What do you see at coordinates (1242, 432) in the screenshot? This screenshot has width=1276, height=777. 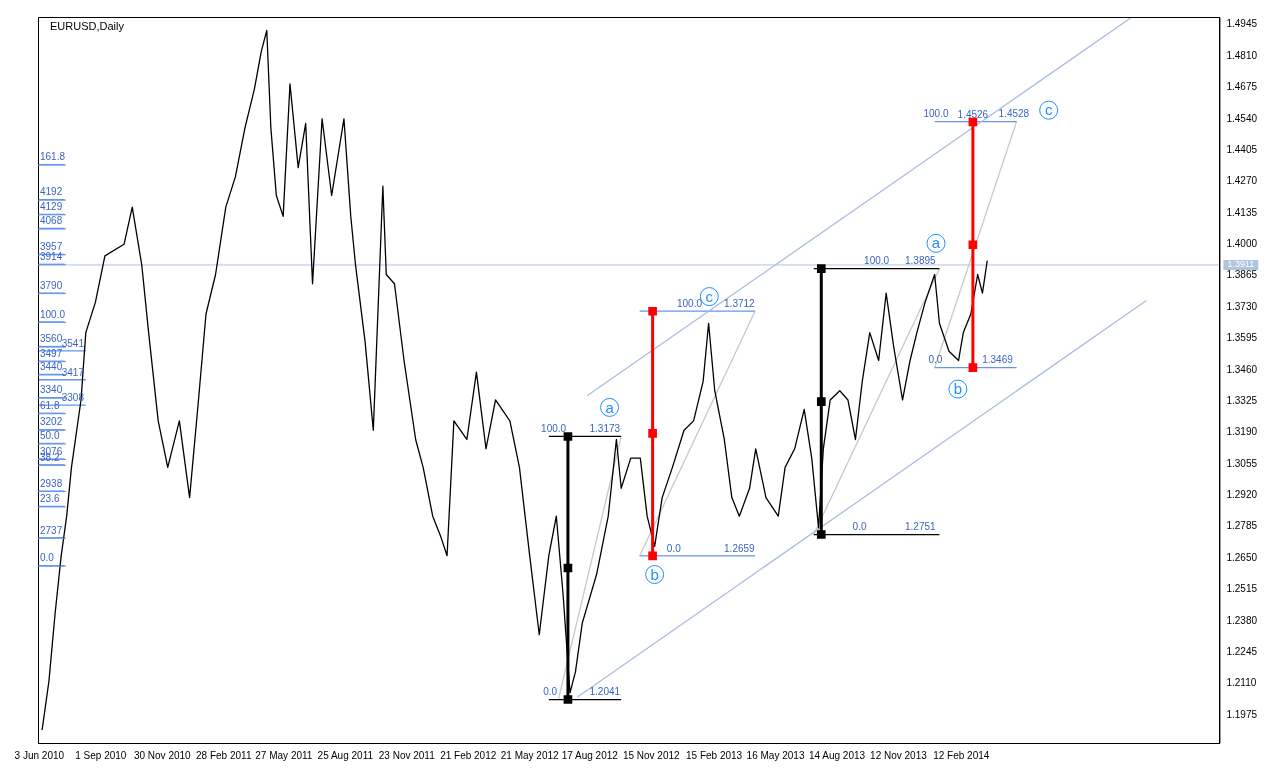 I see `y-tick-label: 1.3190` at bounding box center [1242, 432].